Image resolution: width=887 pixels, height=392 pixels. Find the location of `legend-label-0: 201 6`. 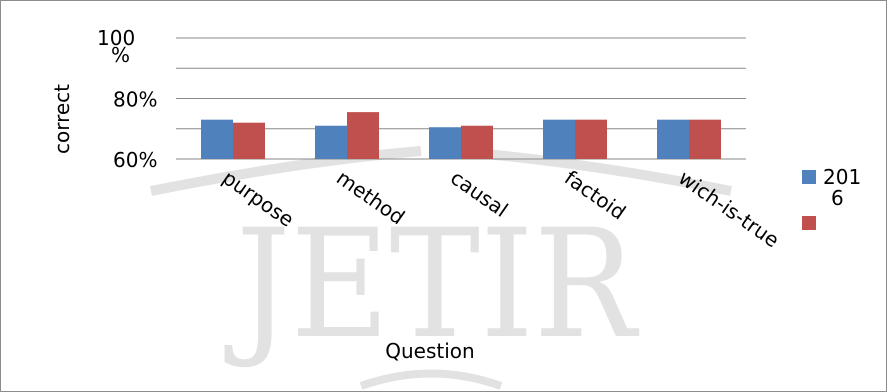

legend-label-0: 201 6 is located at coordinates (842, 187).